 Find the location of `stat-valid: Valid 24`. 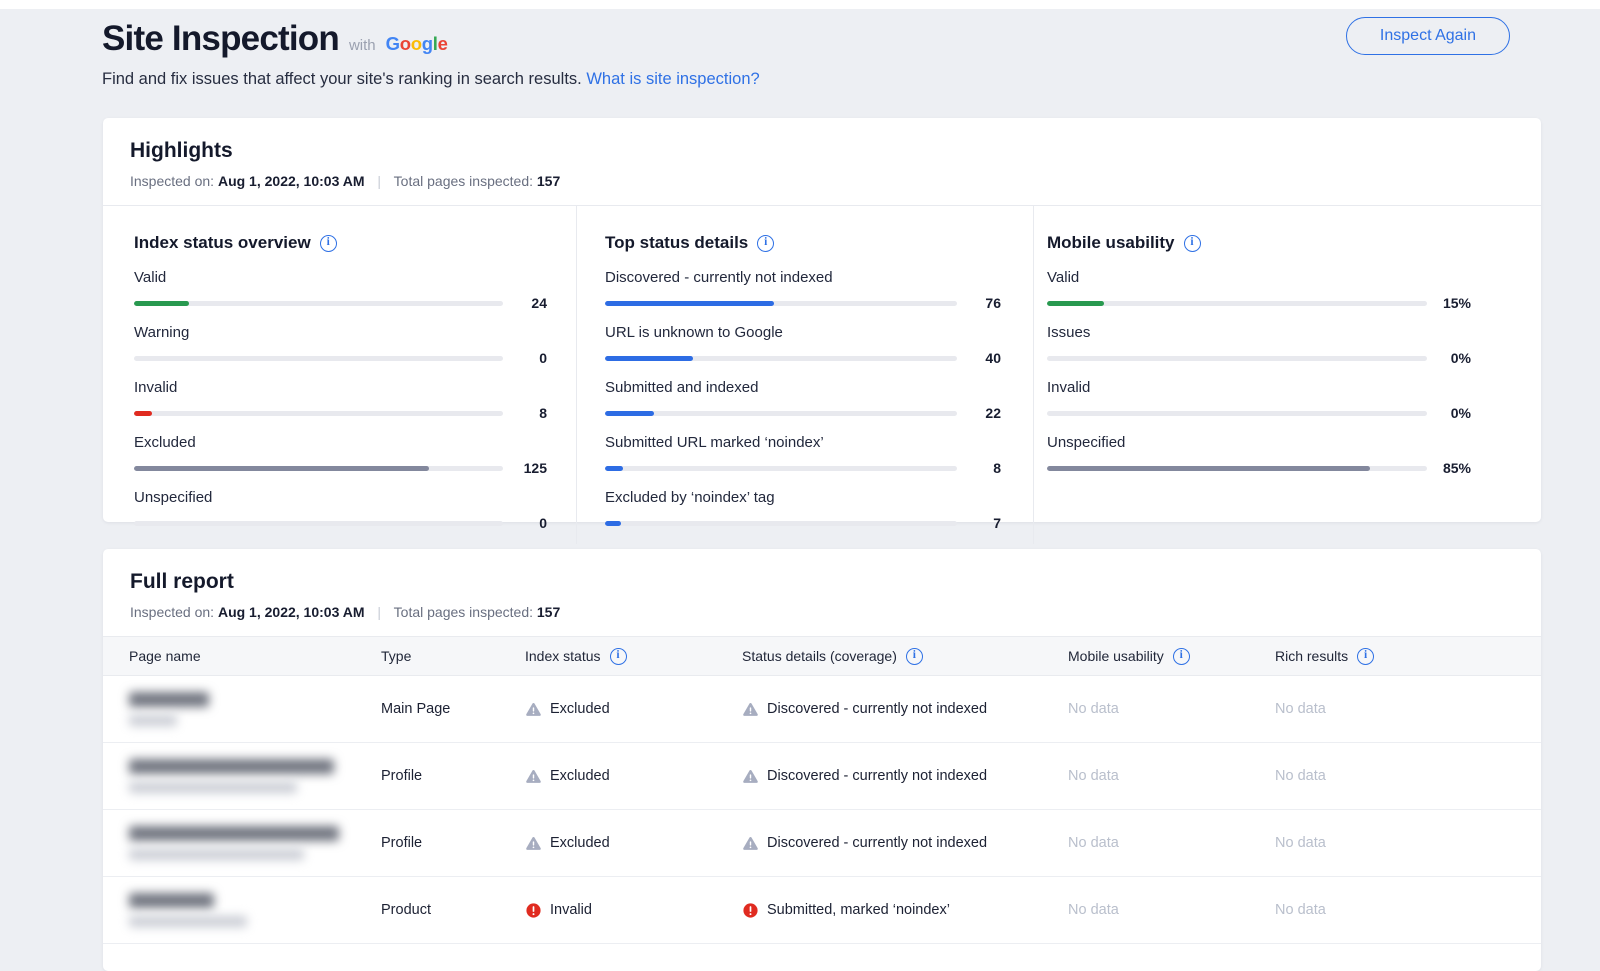

stat-valid: Valid 24 is located at coordinates (340, 290).